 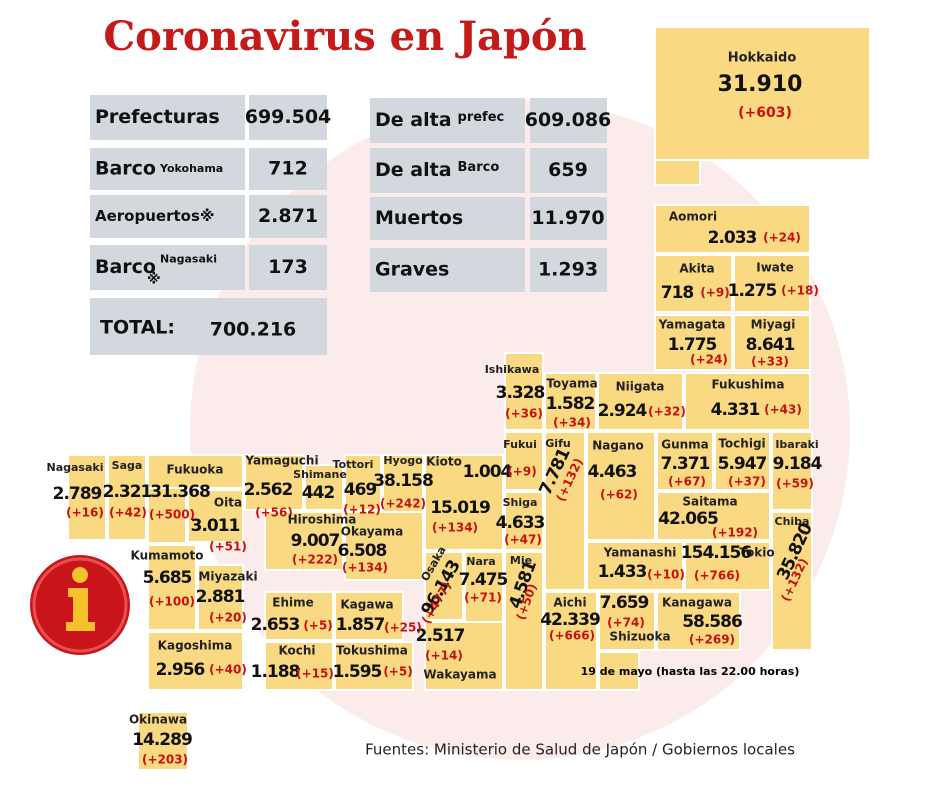 I want to click on prefecture-value: 4.331, so click(x=735, y=410).